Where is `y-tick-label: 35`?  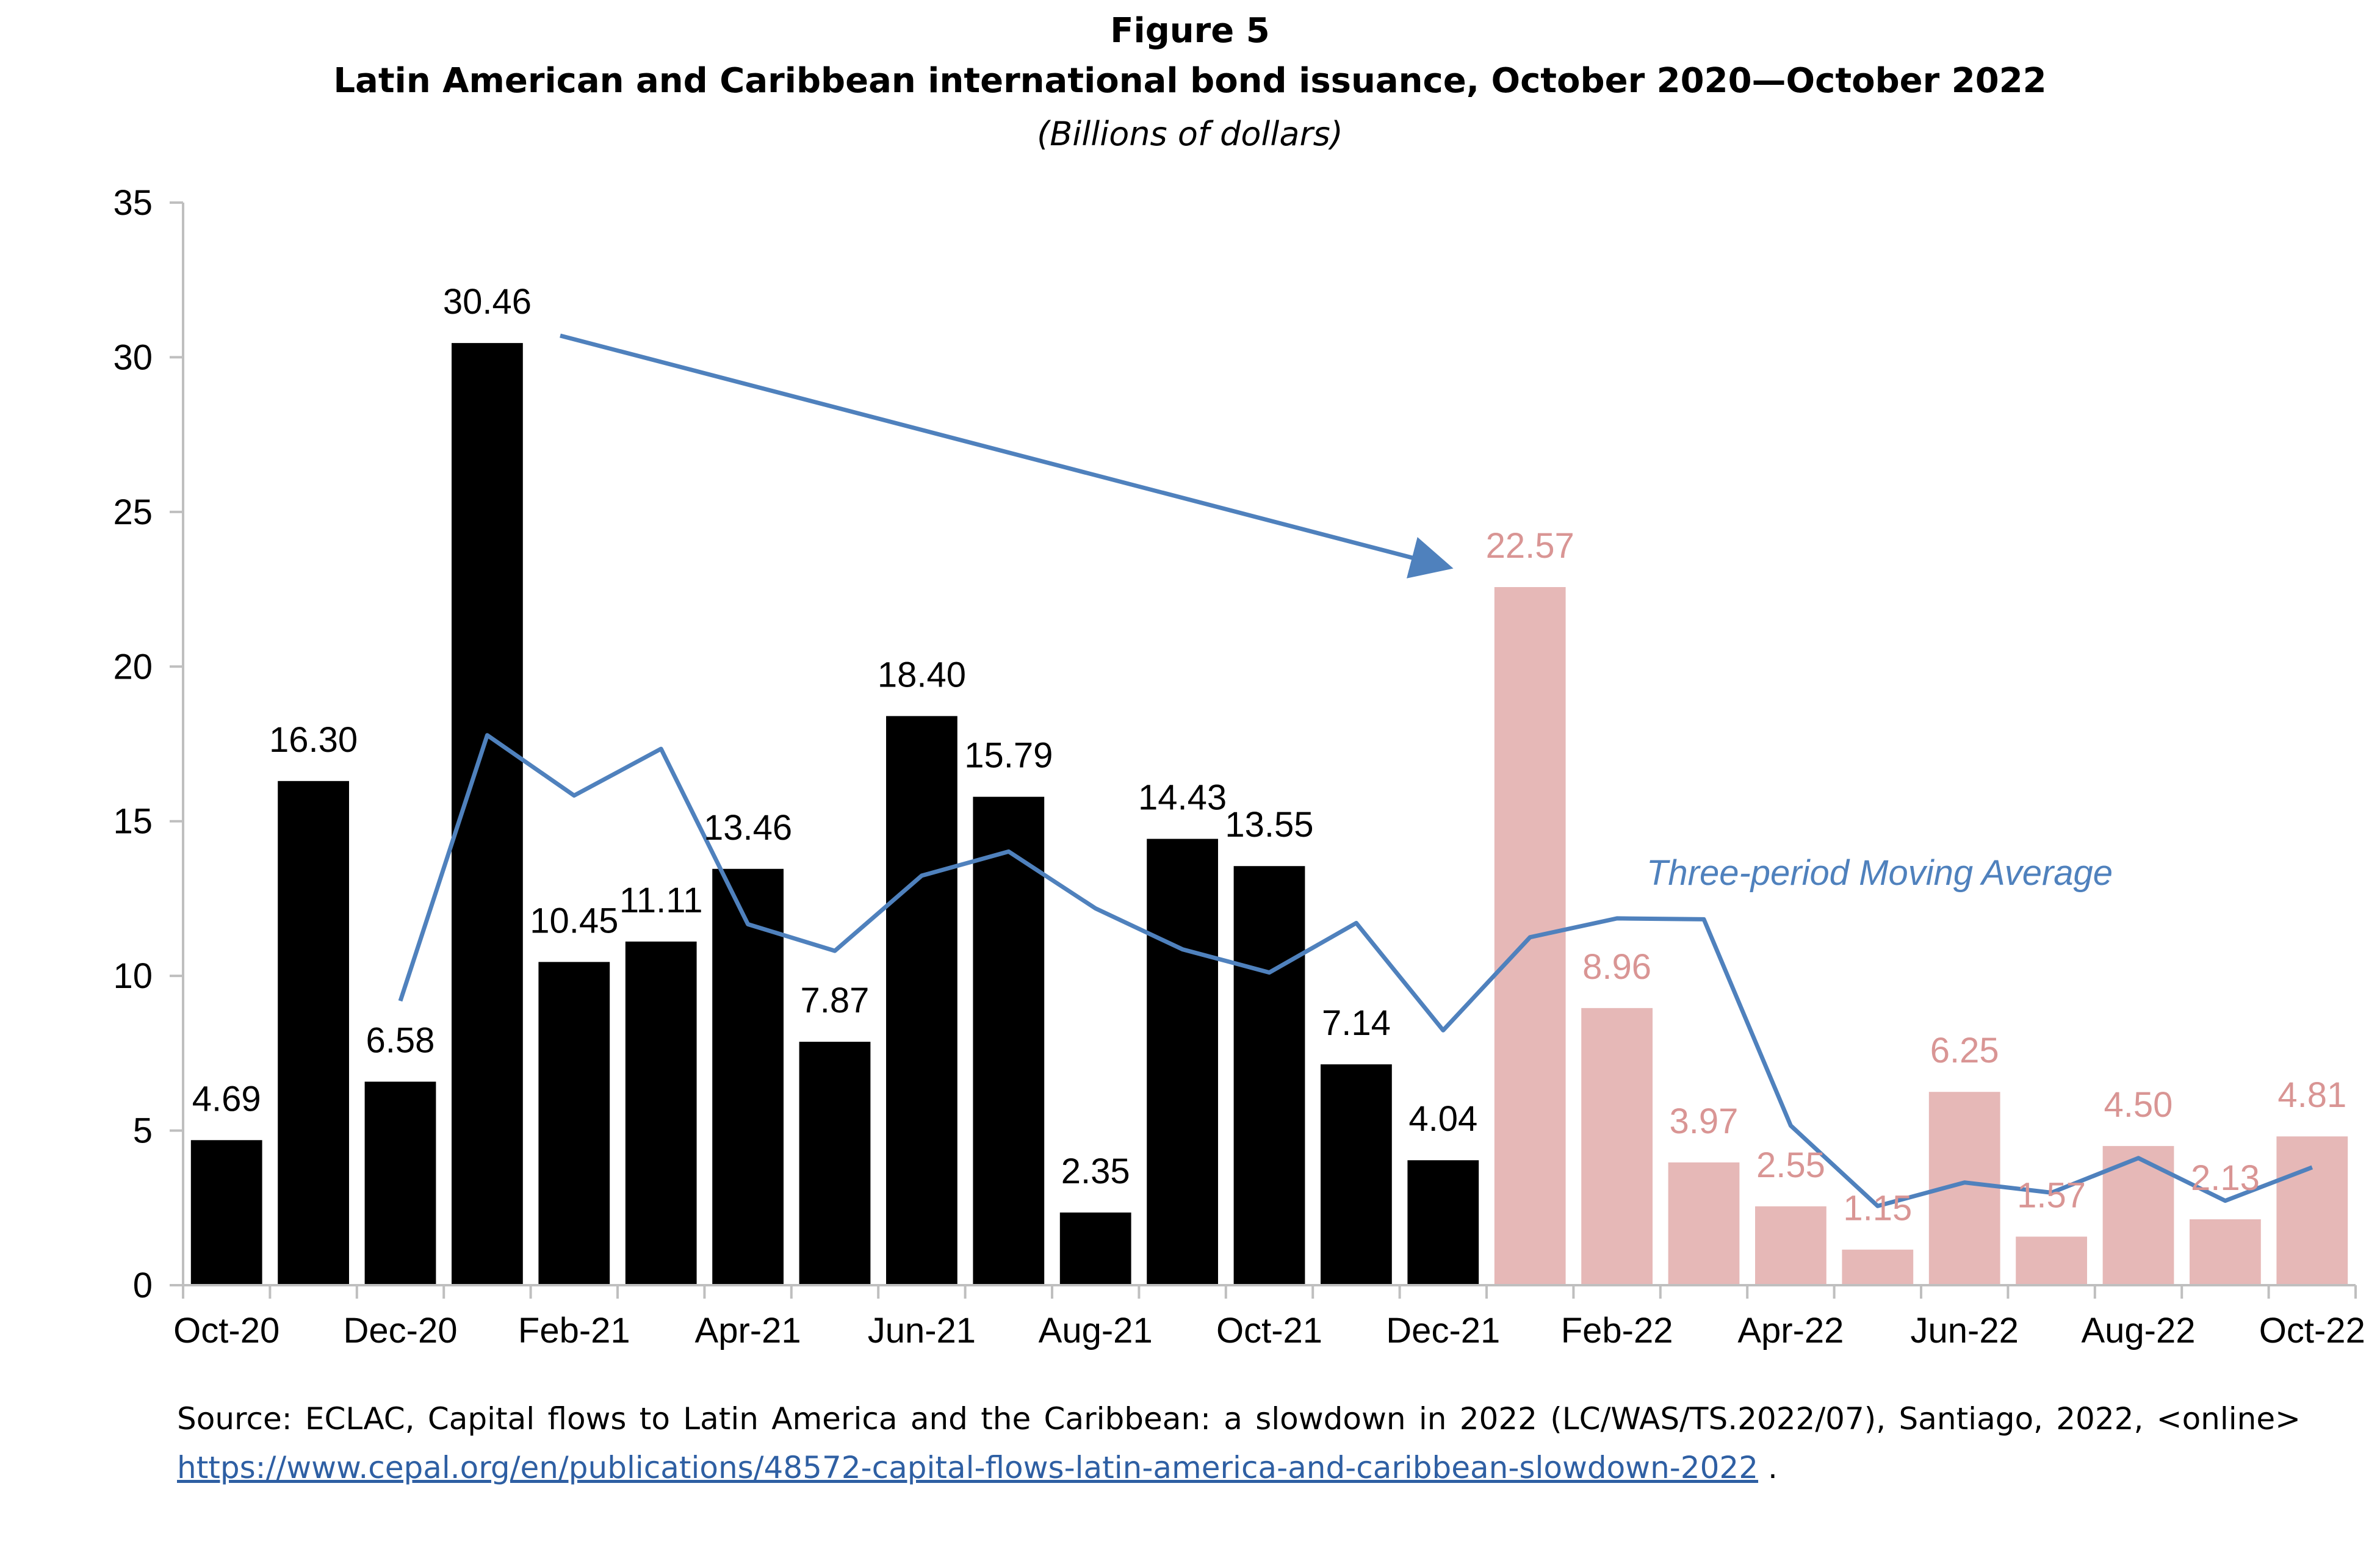 y-tick-label: 35 is located at coordinates (133, 203).